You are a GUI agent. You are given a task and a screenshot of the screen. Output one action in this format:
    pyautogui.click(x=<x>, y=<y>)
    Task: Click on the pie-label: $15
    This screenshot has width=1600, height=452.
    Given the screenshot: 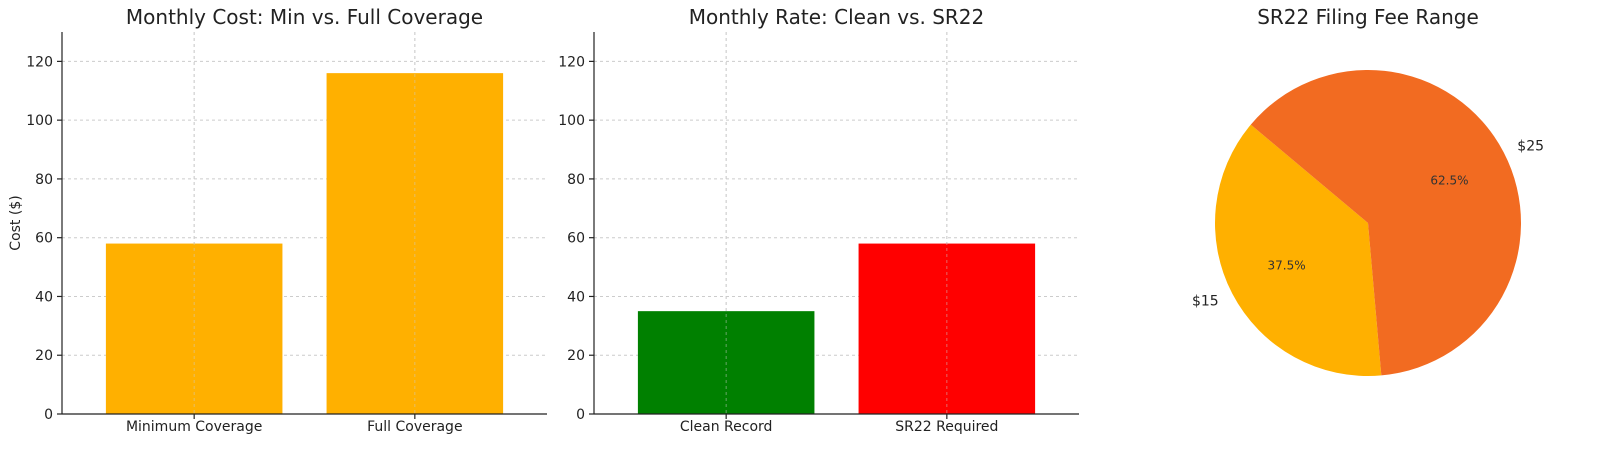 What is the action you would take?
    pyautogui.click(x=1205, y=302)
    